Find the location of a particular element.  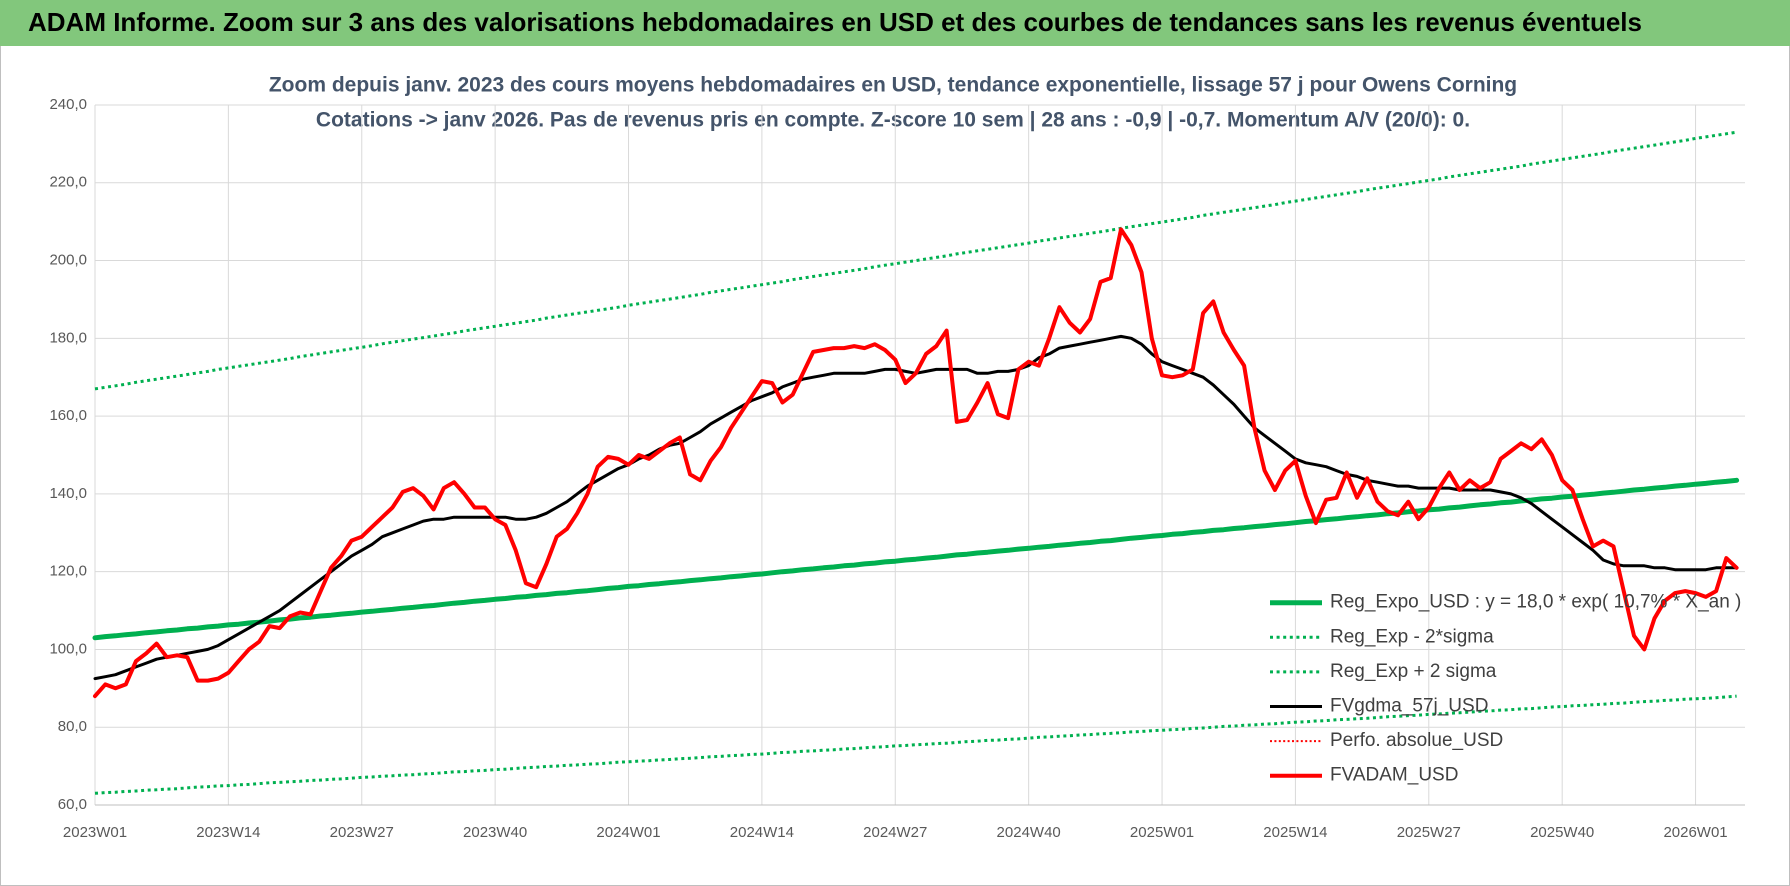

y-tick-label: 140,0 is located at coordinates (68, 493).